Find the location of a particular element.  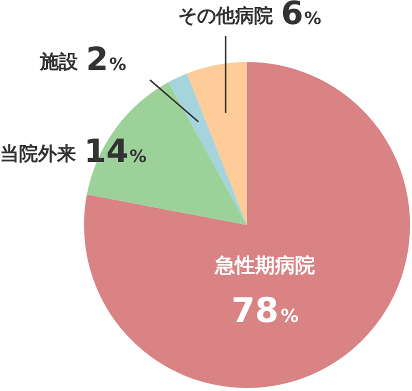

slice-label: 施設 is located at coordinates (59, 62).